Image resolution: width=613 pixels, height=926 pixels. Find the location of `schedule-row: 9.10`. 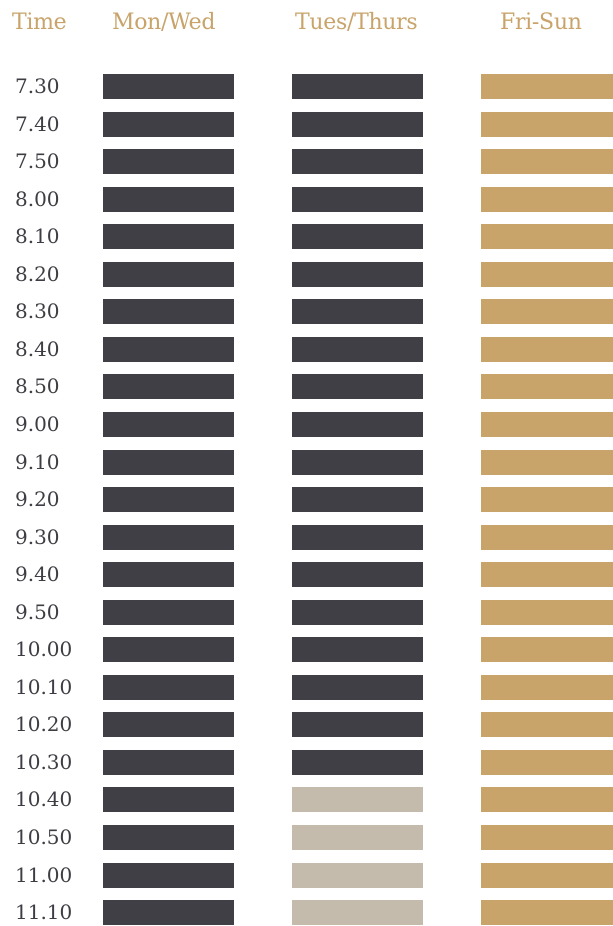

schedule-row: 9.10 is located at coordinates (306, 462).